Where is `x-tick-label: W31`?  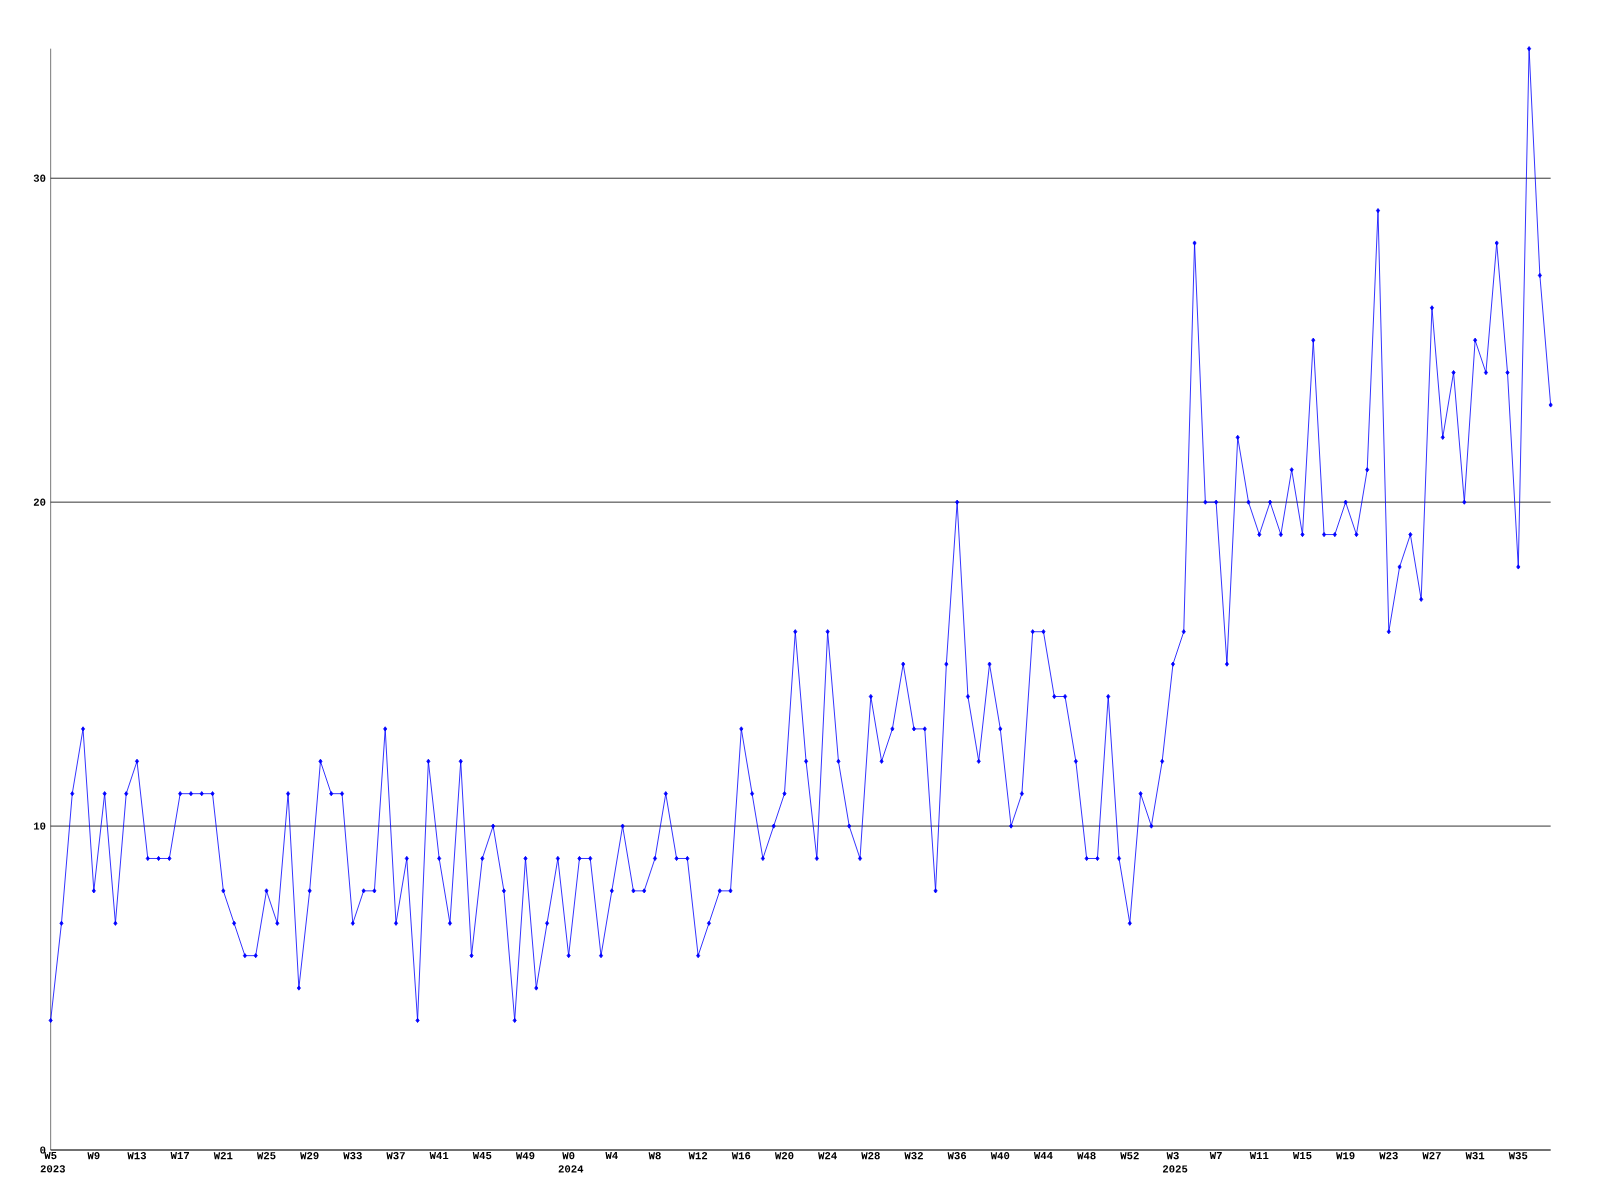
x-tick-label: W31 is located at coordinates (1475, 1156).